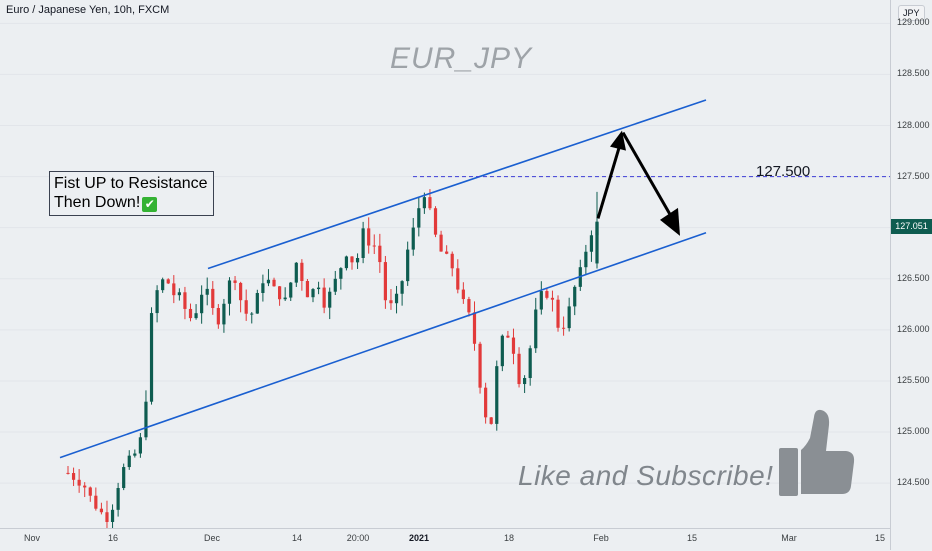  Describe the element at coordinates (461, 58) in the screenshot. I see `chart-title: EUR_JPY` at that location.